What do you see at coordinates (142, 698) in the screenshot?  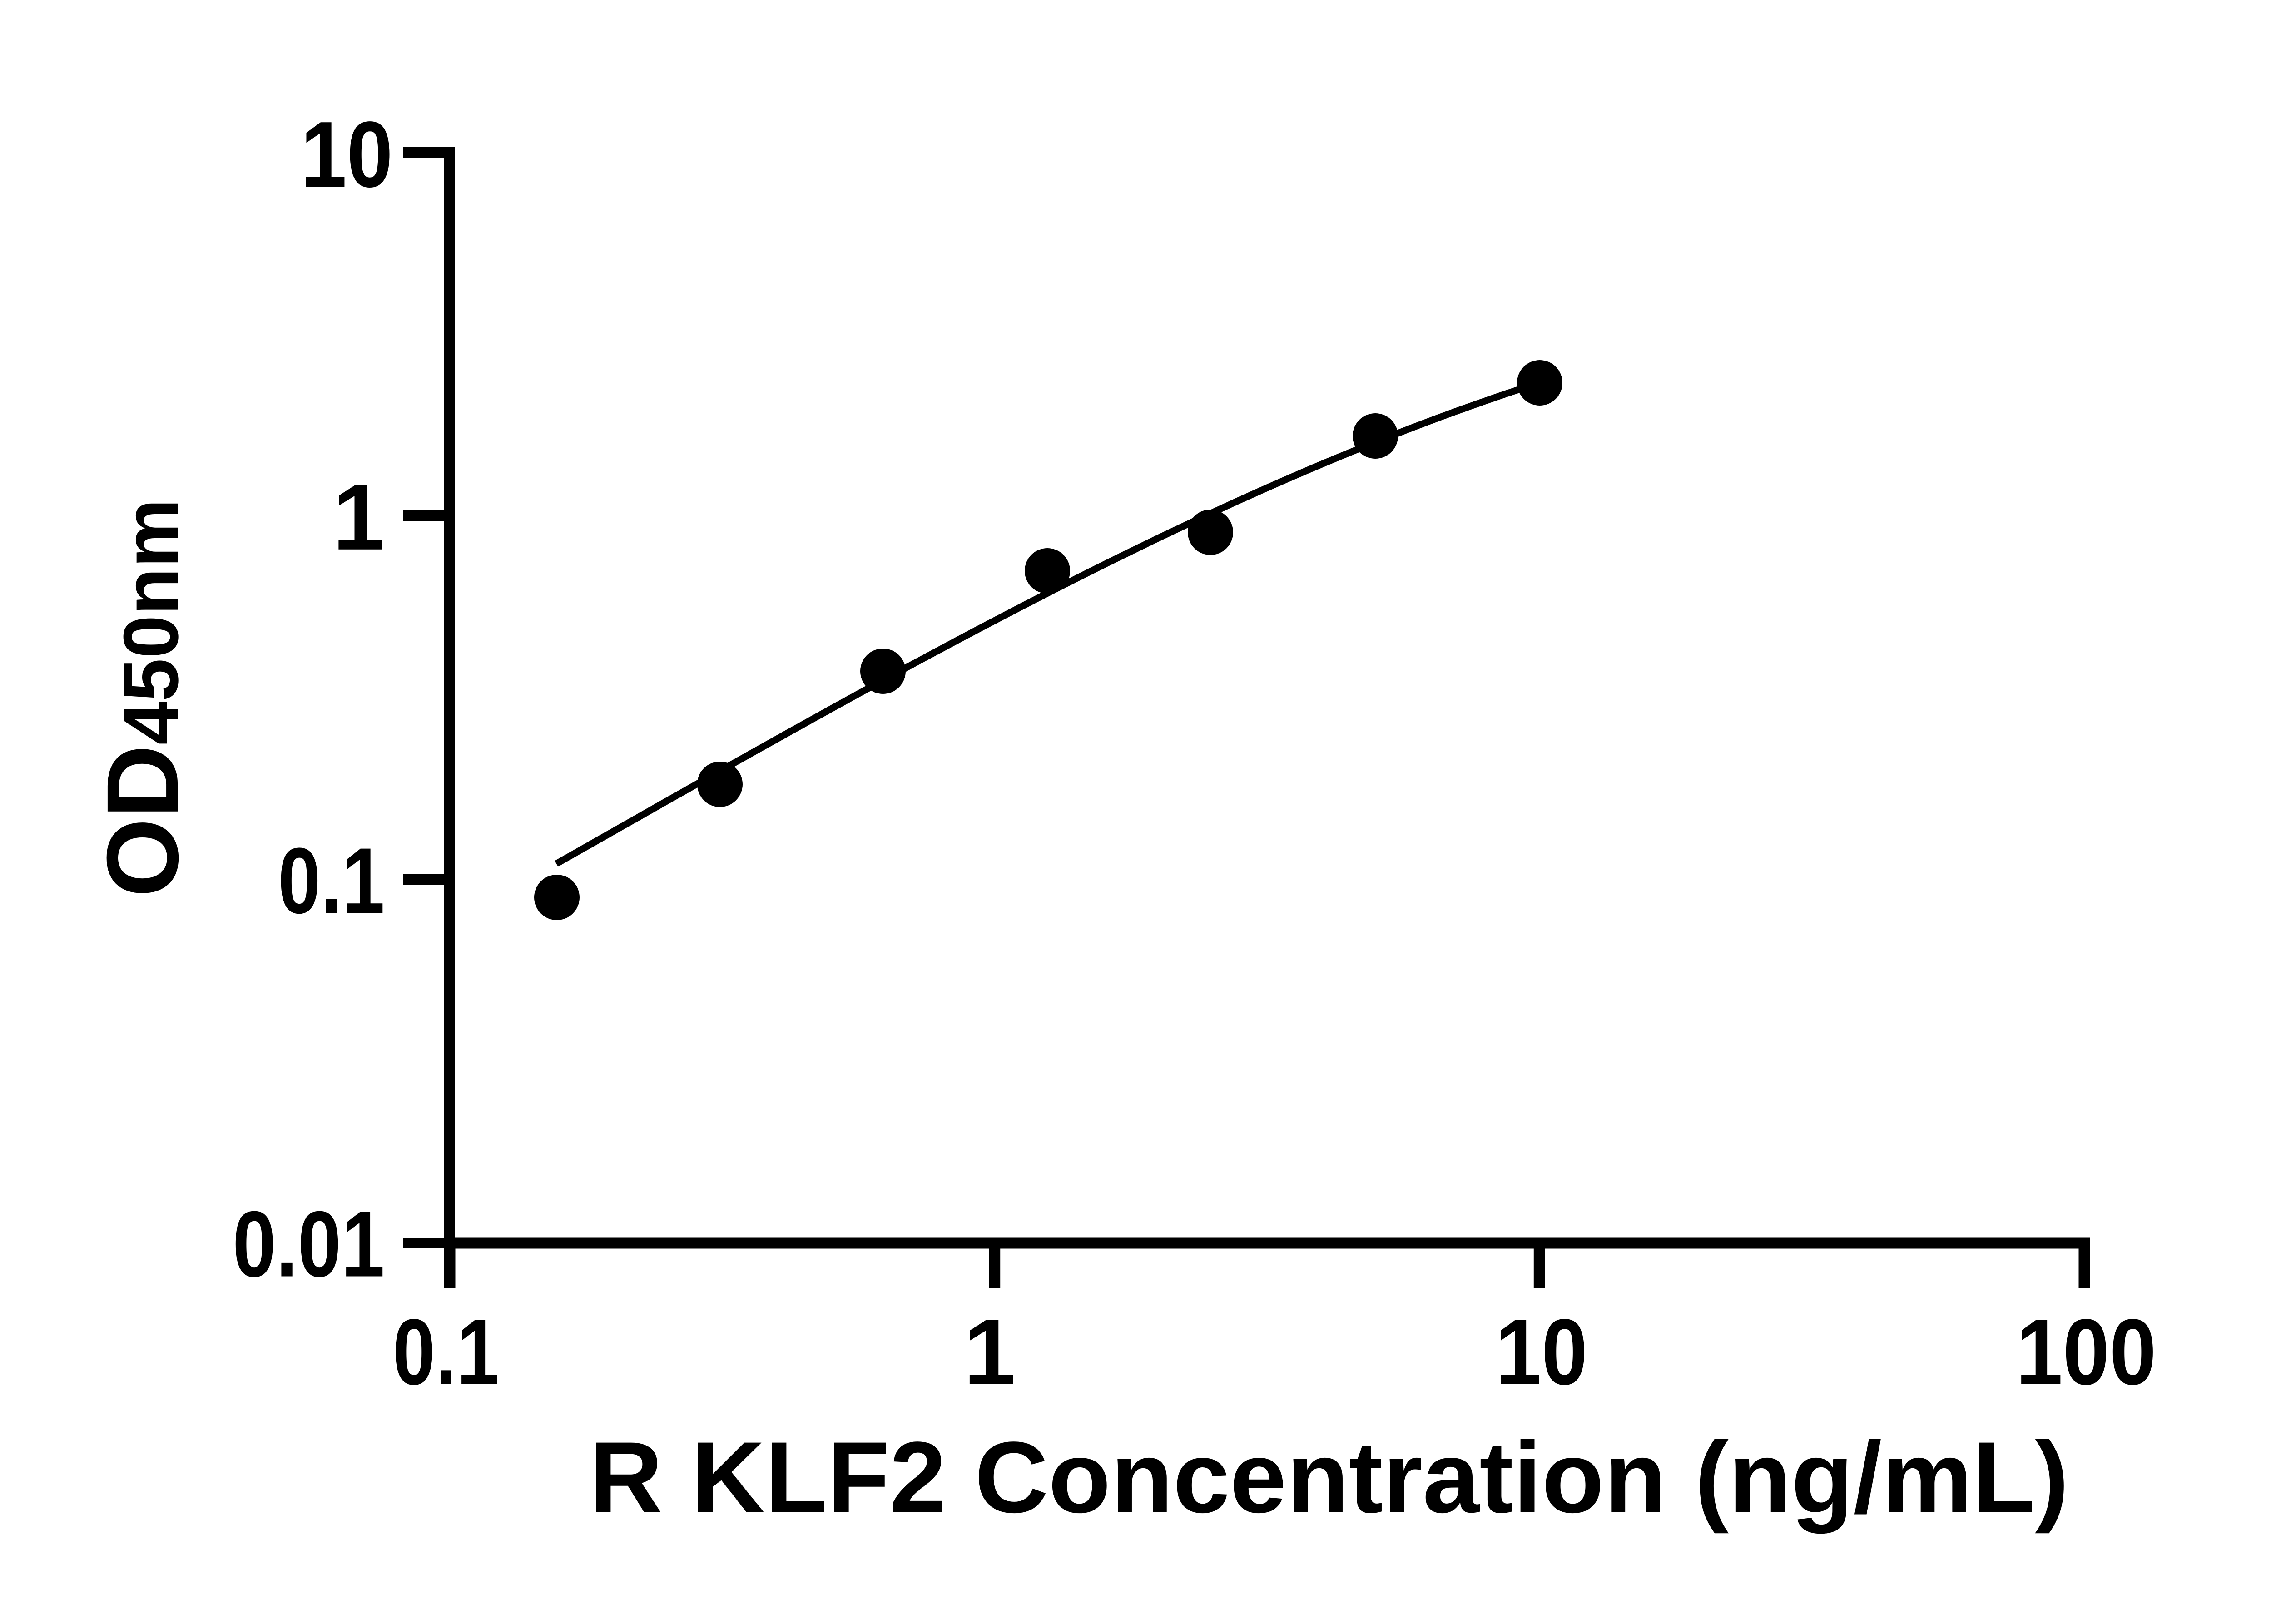 I see `svg-text: OD450nm` at bounding box center [142, 698].